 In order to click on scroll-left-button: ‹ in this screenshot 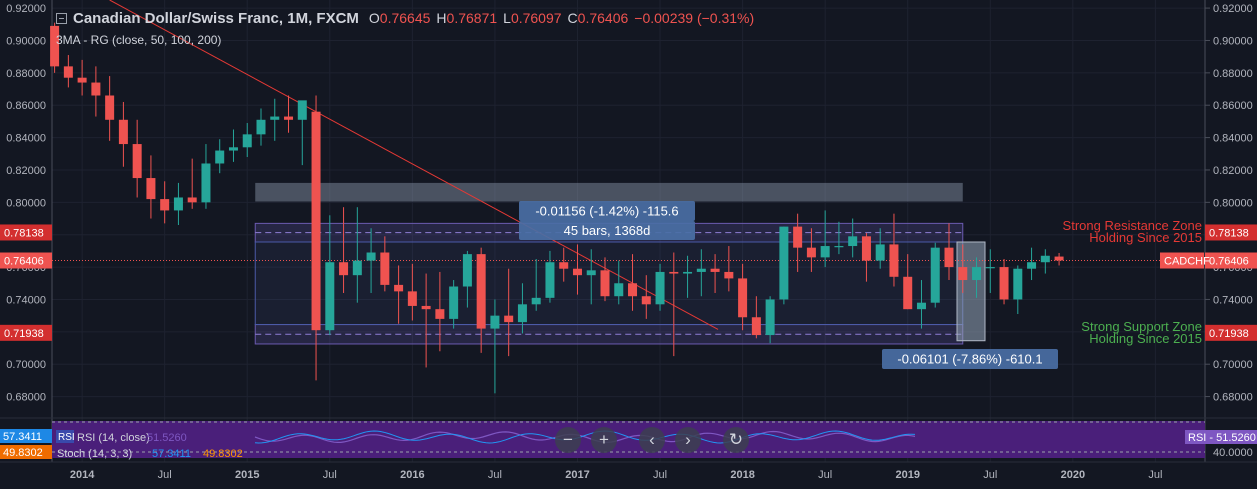, I will do `click(652, 440)`.